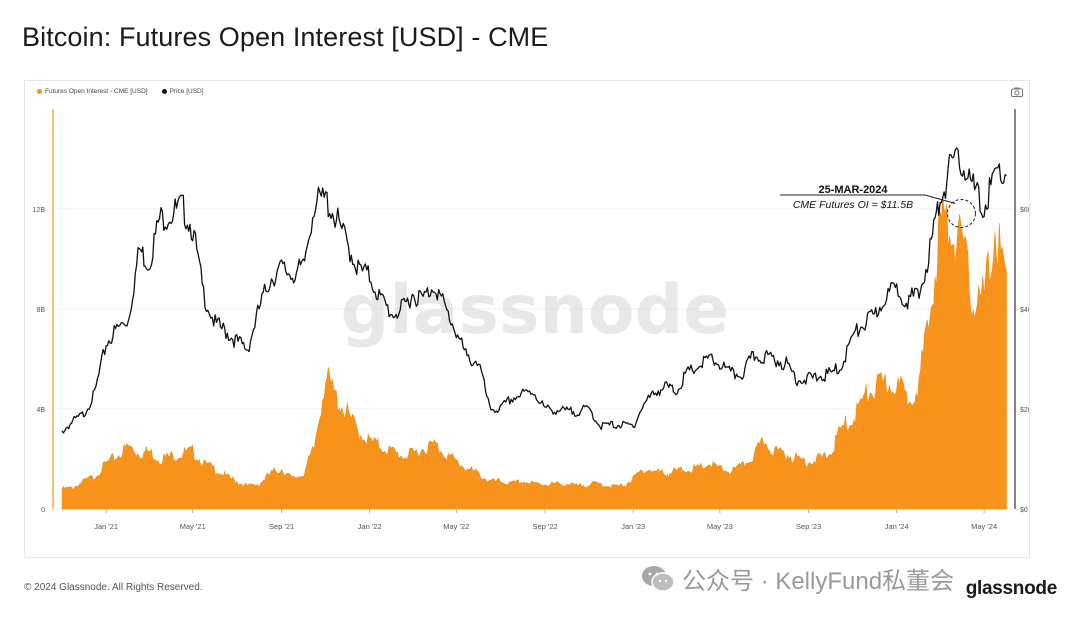  What do you see at coordinates (370, 526) in the screenshot?
I see `x-tick-label: Jan '22` at bounding box center [370, 526].